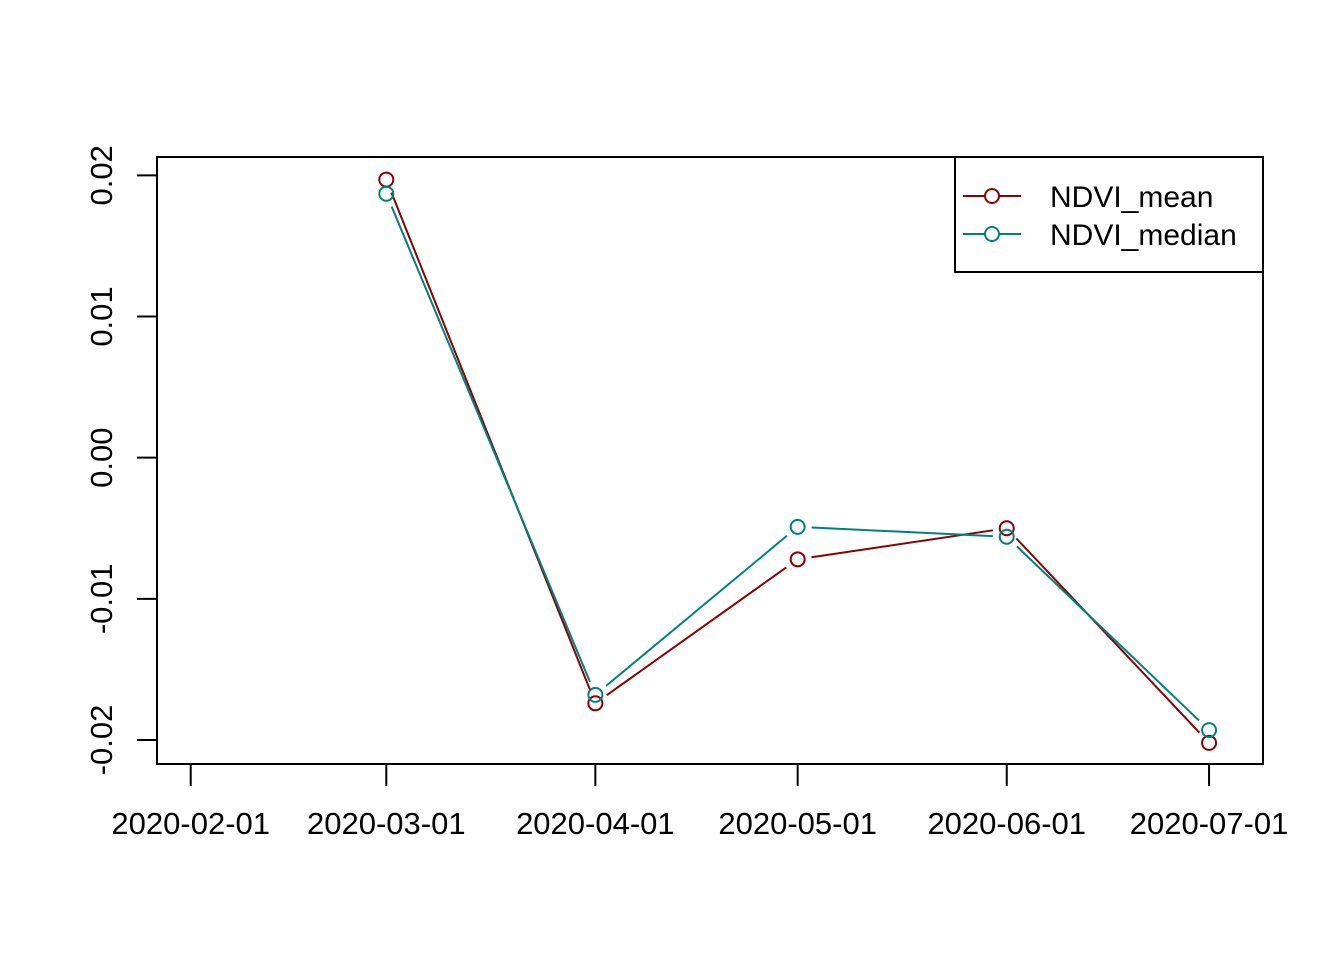 The height and width of the screenshot is (960, 1344). I want to click on y-tick-label: 0.02, so click(101, 175).